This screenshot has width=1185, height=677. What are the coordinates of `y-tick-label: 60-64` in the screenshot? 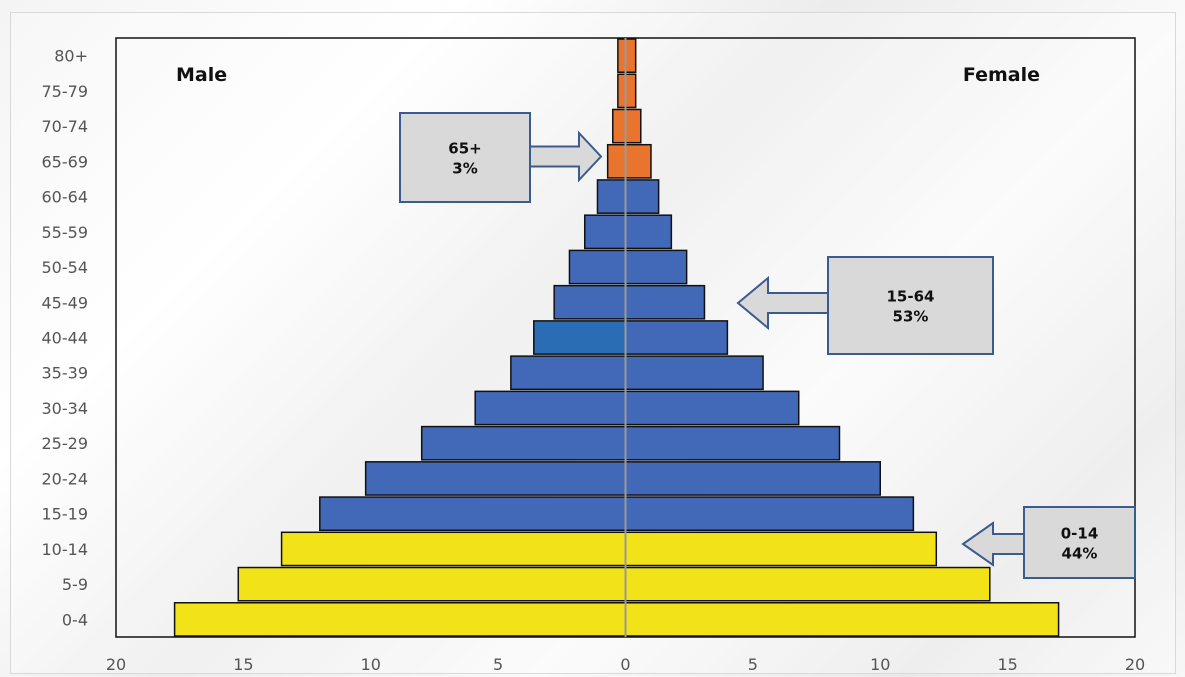 It's located at (65, 197).